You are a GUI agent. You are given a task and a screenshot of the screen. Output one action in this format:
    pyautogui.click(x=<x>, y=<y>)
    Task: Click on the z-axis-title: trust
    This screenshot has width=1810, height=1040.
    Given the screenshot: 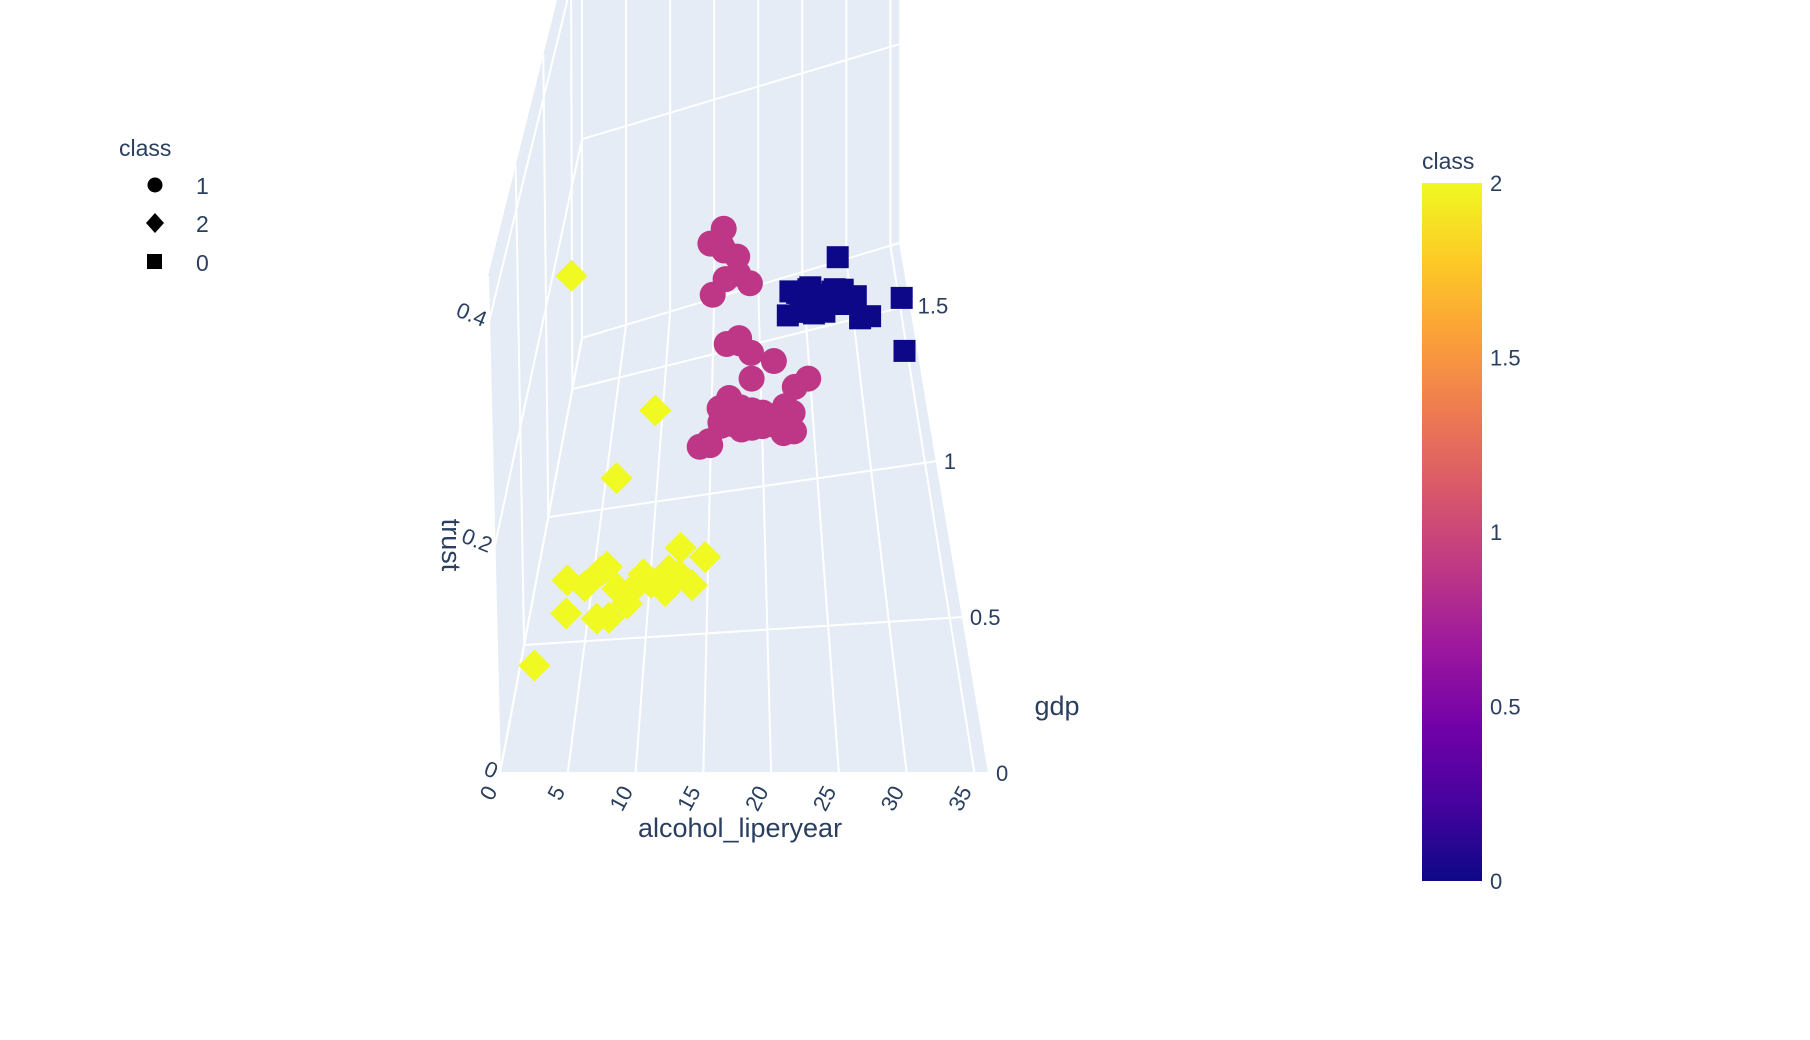 What is the action you would take?
    pyautogui.click(x=451, y=545)
    